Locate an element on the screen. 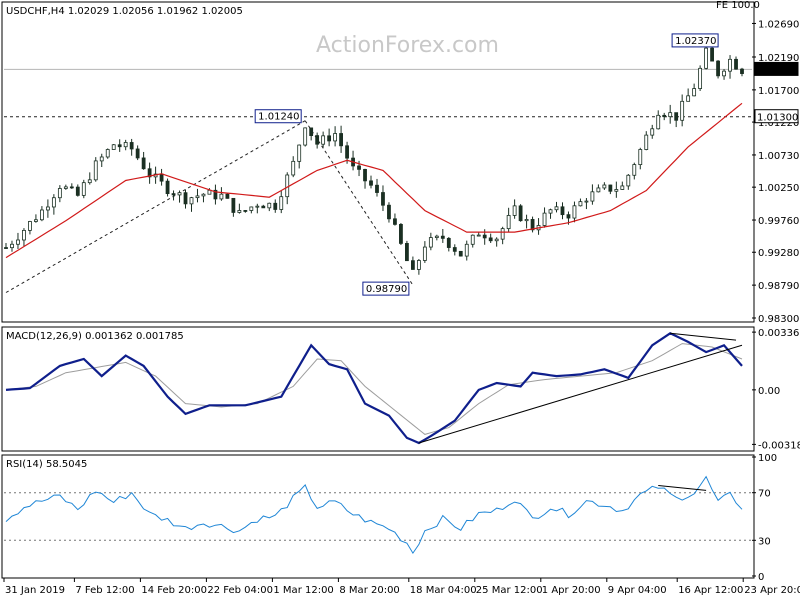  price-tick-label: 1.02190 is located at coordinates (778, 58).